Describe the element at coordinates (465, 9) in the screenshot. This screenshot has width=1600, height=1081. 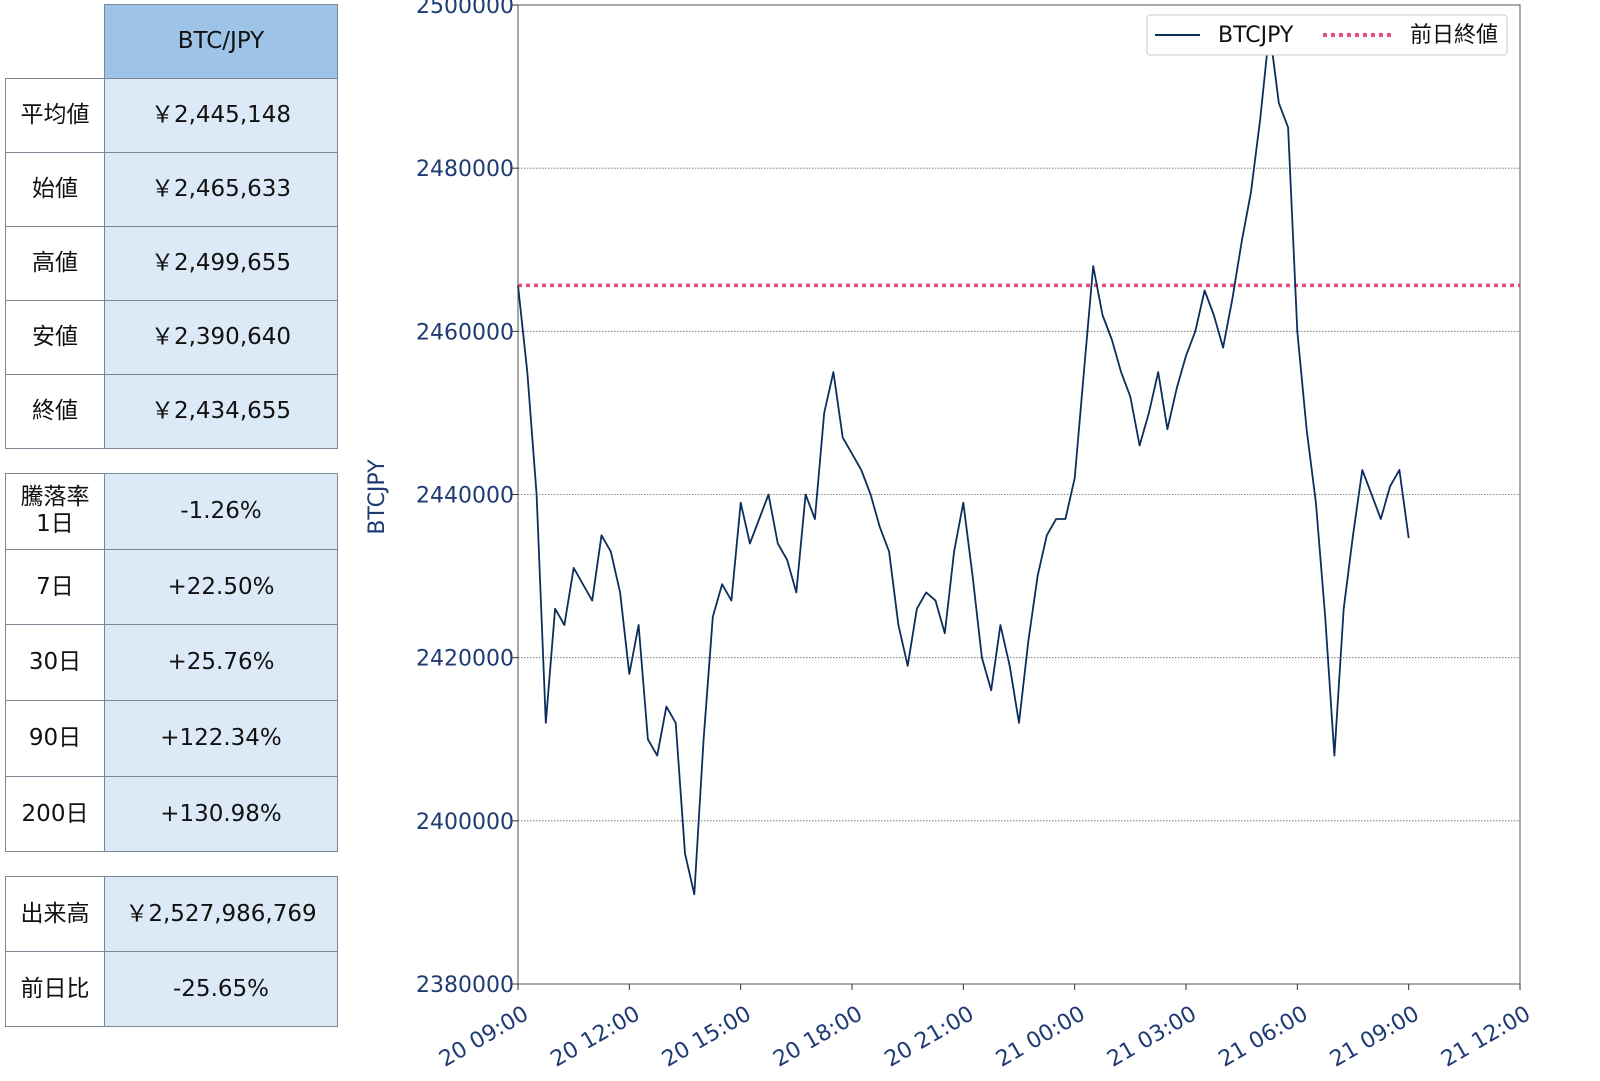
I see `y-tick-label-2500000: 2500000` at that location.